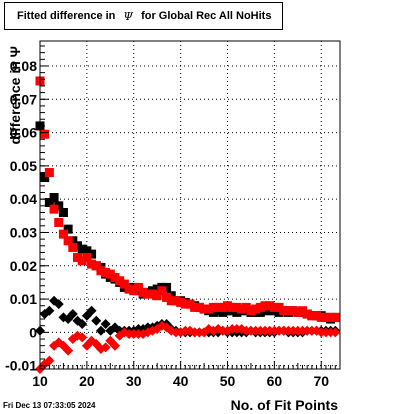  What do you see at coordinates (87, 381) in the screenshot?
I see `x-tick-label: 20` at bounding box center [87, 381].